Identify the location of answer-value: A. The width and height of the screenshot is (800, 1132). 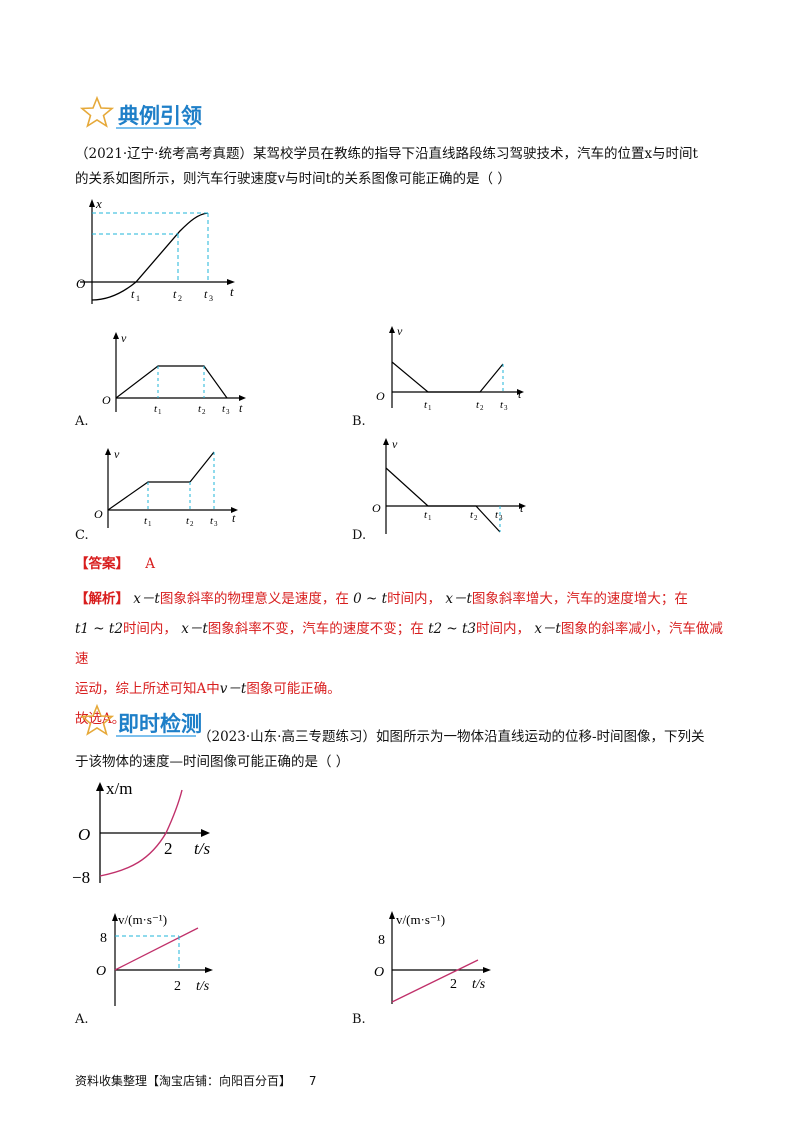
(150, 564).